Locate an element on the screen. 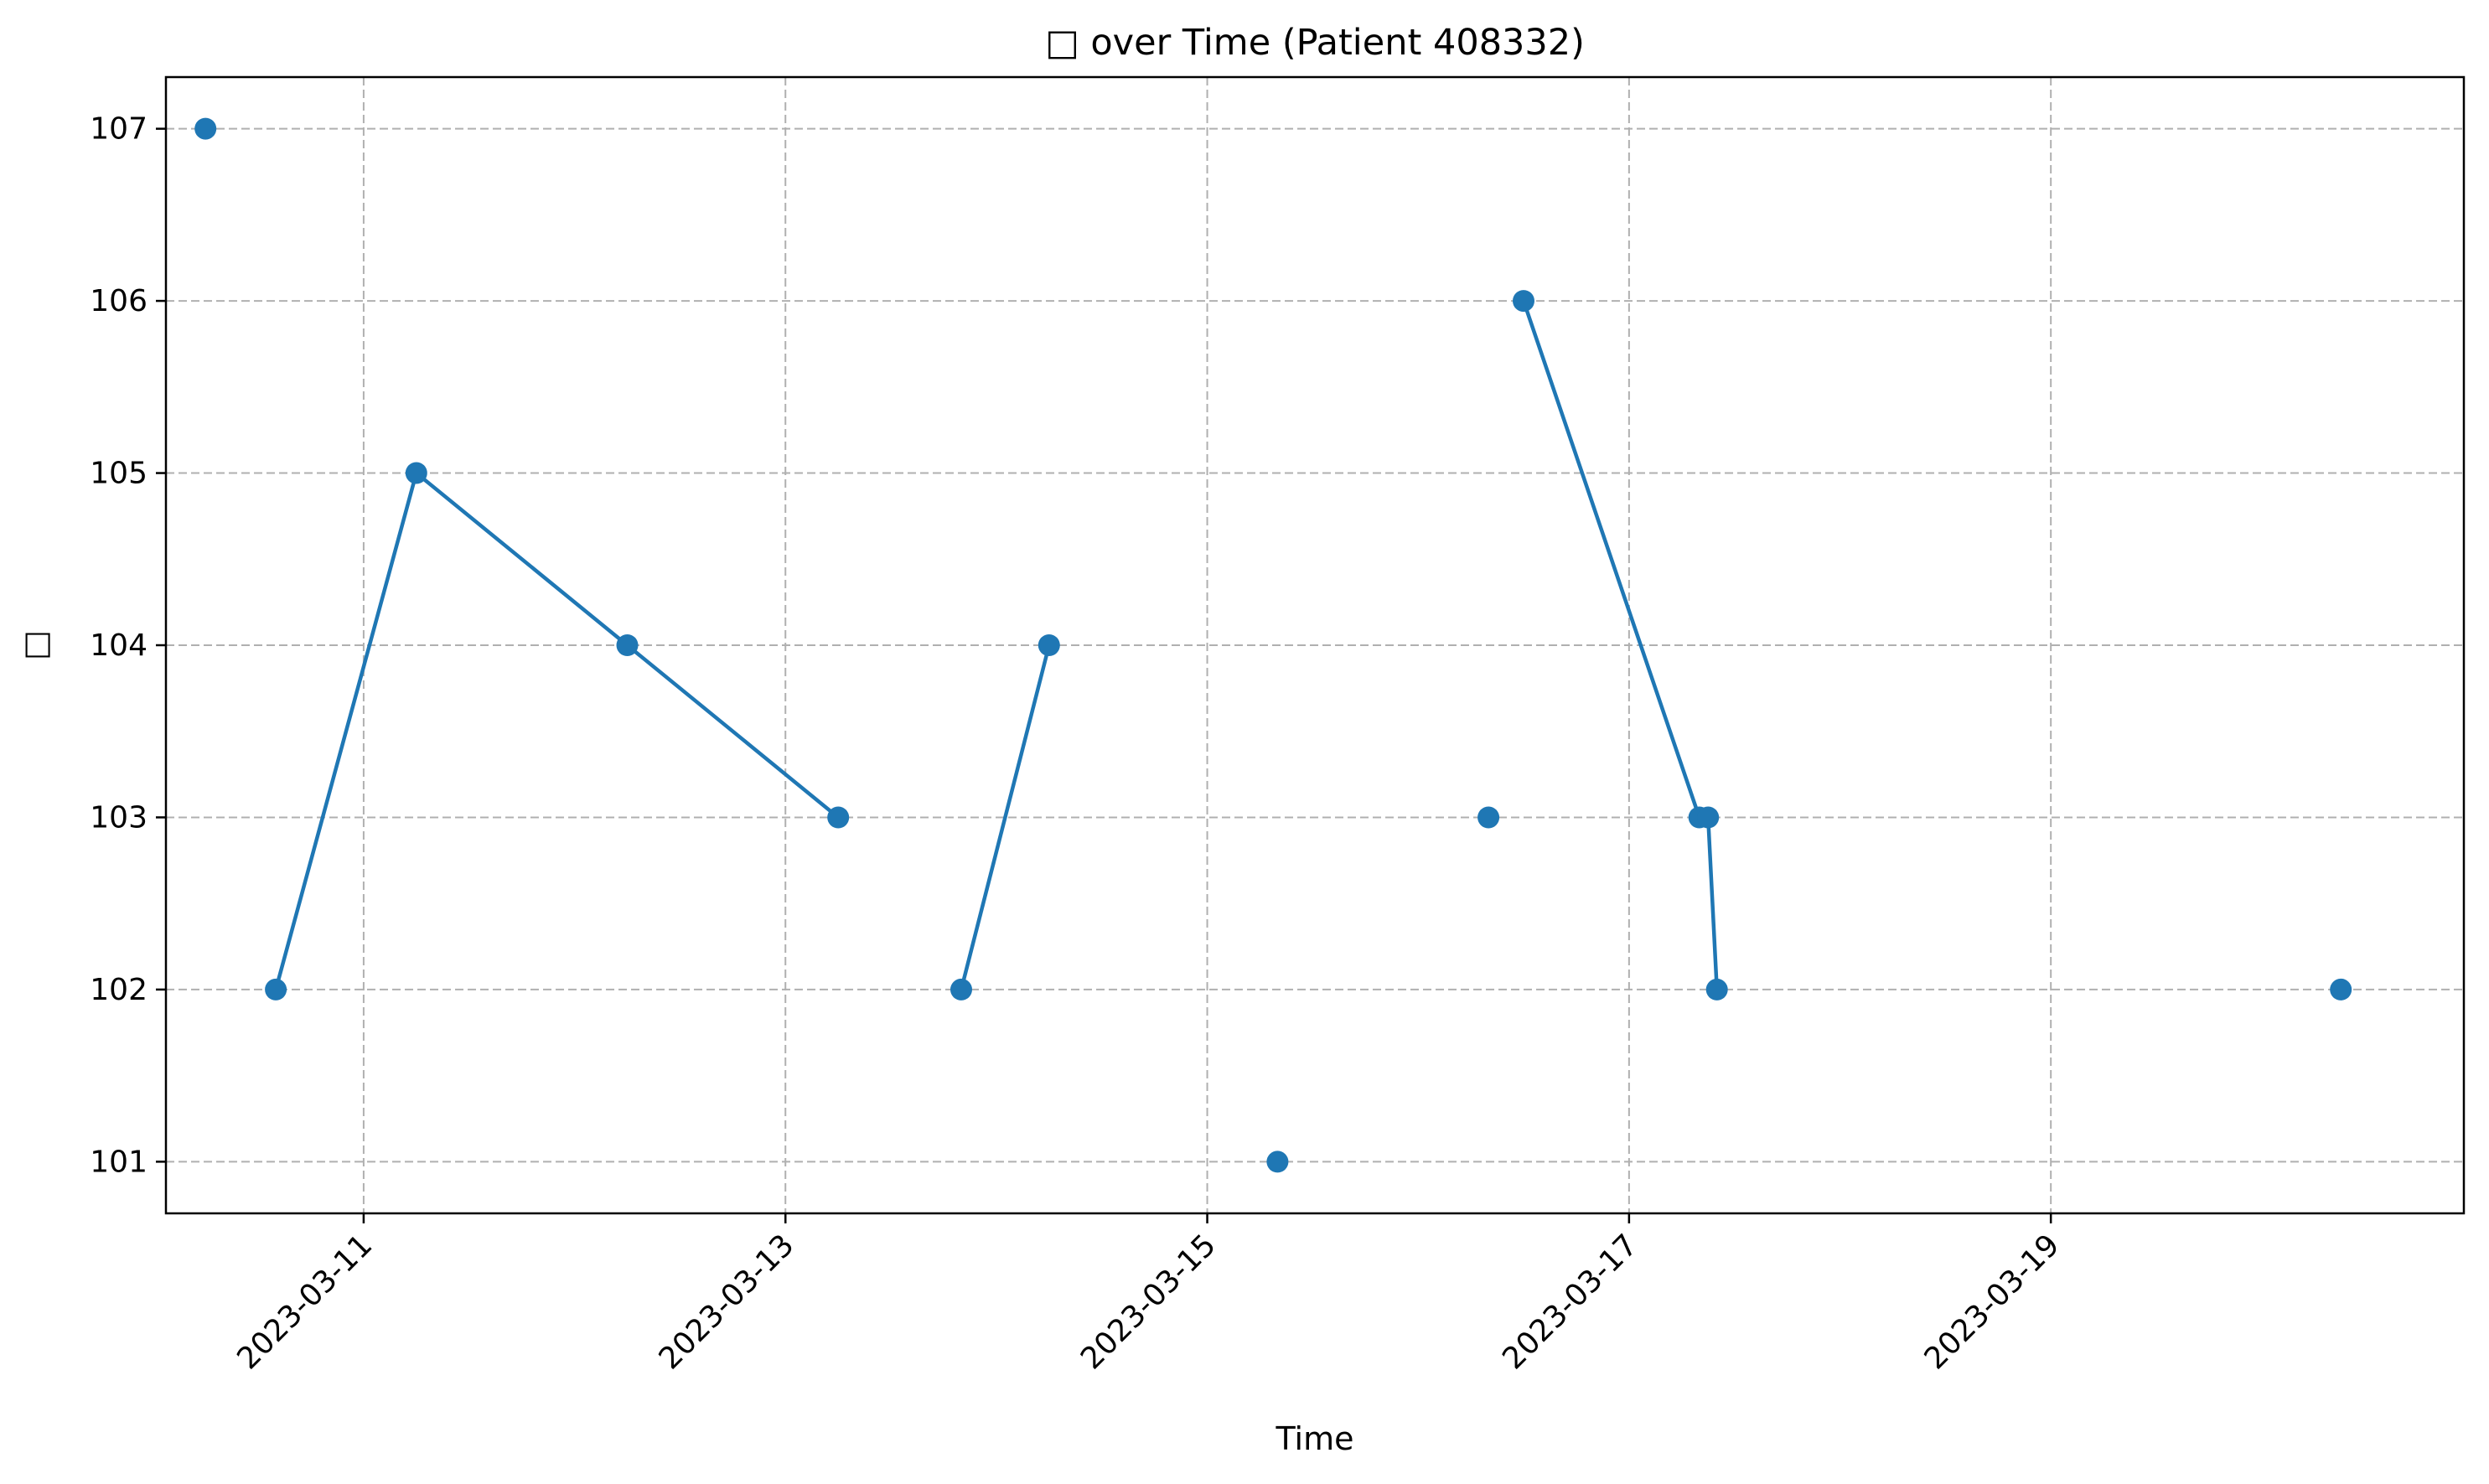  y-axis-ticks: 101 102 103 104 105 106 107 is located at coordinates (128, 645).